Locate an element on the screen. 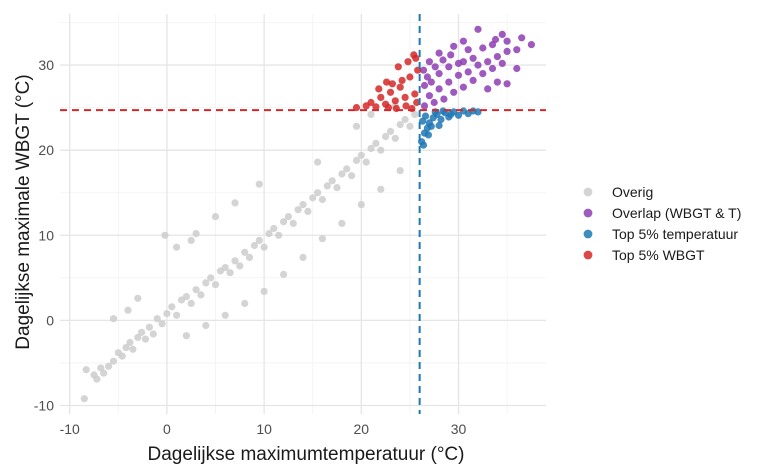 The width and height of the screenshot is (766, 467). y-tick-label: 30 is located at coordinates (46, 65).